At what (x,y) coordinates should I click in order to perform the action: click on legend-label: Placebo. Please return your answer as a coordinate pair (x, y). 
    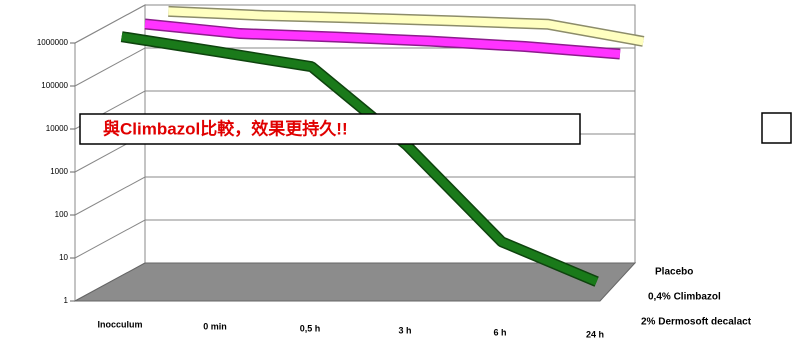
    Looking at the image, I should click on (674, 272).